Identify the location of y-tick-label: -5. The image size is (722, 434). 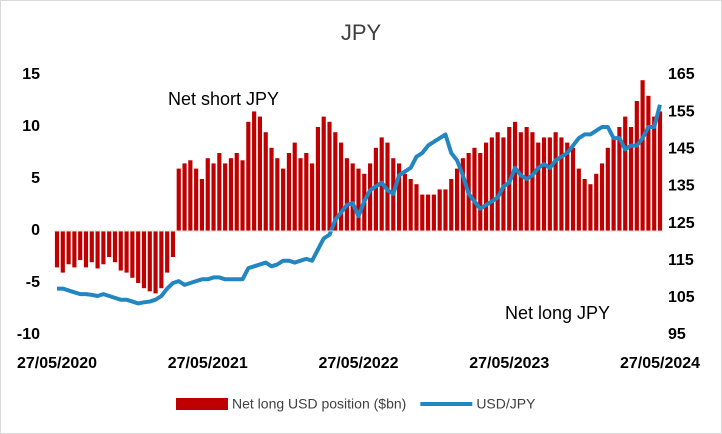
(33, 282).